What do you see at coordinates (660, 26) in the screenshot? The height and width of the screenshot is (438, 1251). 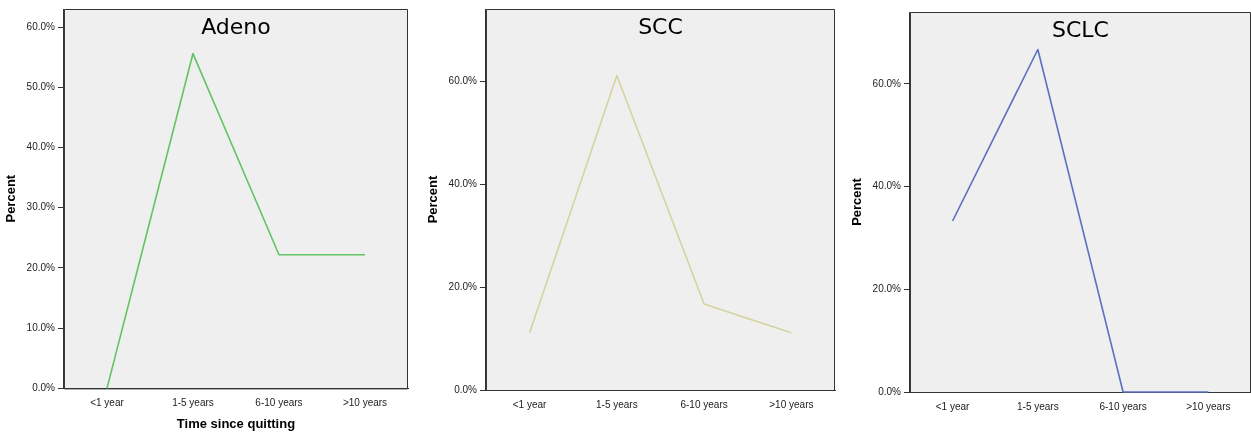 I see `chart-title: SCC` at bounding box center [660, 26].